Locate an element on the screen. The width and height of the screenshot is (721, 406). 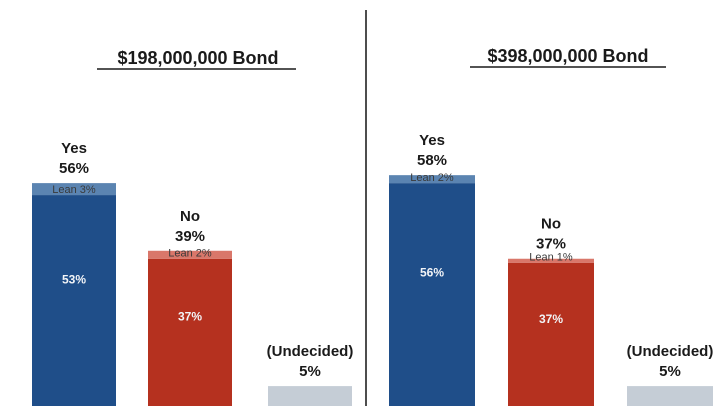
chart-title: $398,000,000 Bond is located at coordinates (567, 56).